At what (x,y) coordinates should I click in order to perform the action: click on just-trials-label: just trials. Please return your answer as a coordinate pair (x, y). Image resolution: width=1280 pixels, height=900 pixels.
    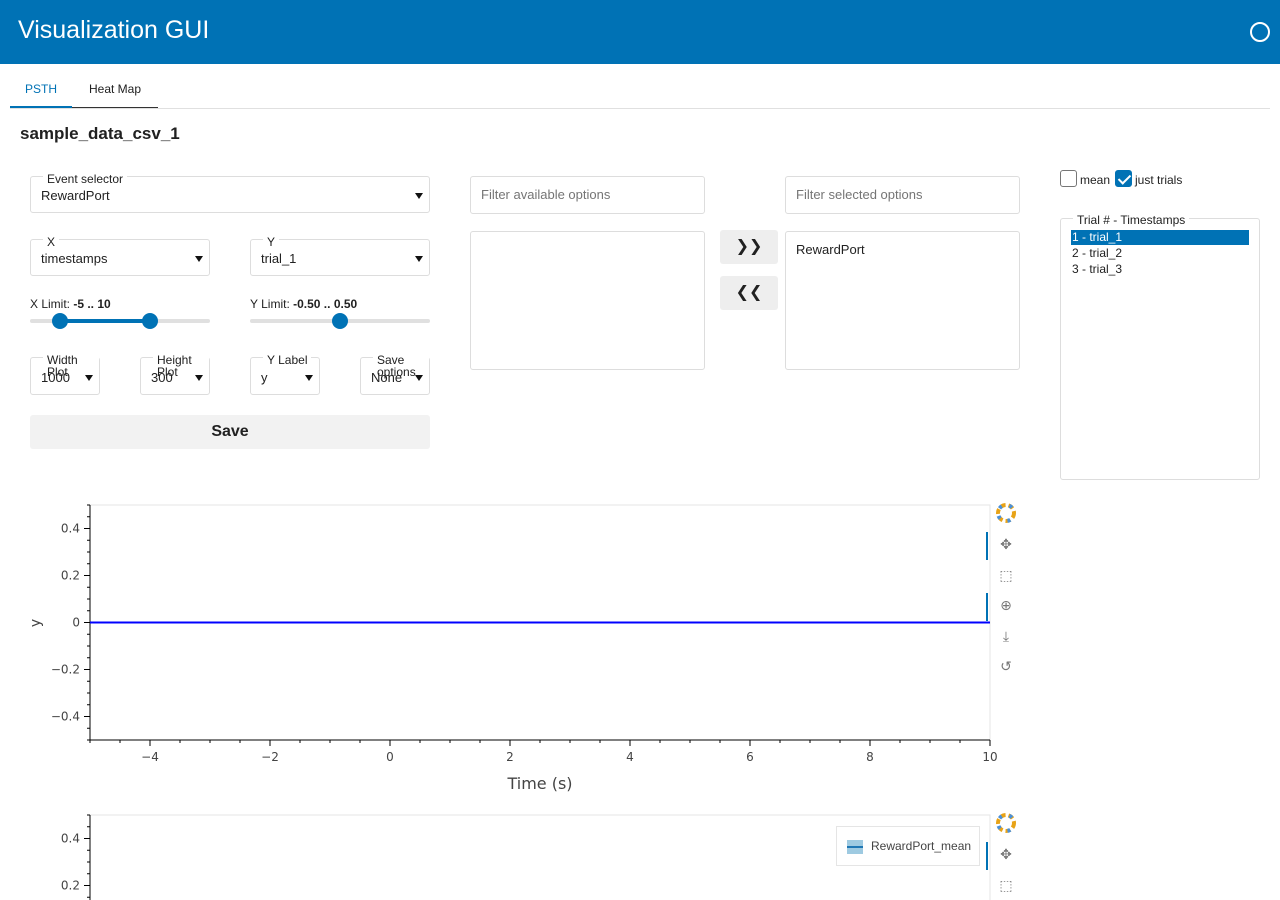
    Looking at the image, I should click on (1159, 180).